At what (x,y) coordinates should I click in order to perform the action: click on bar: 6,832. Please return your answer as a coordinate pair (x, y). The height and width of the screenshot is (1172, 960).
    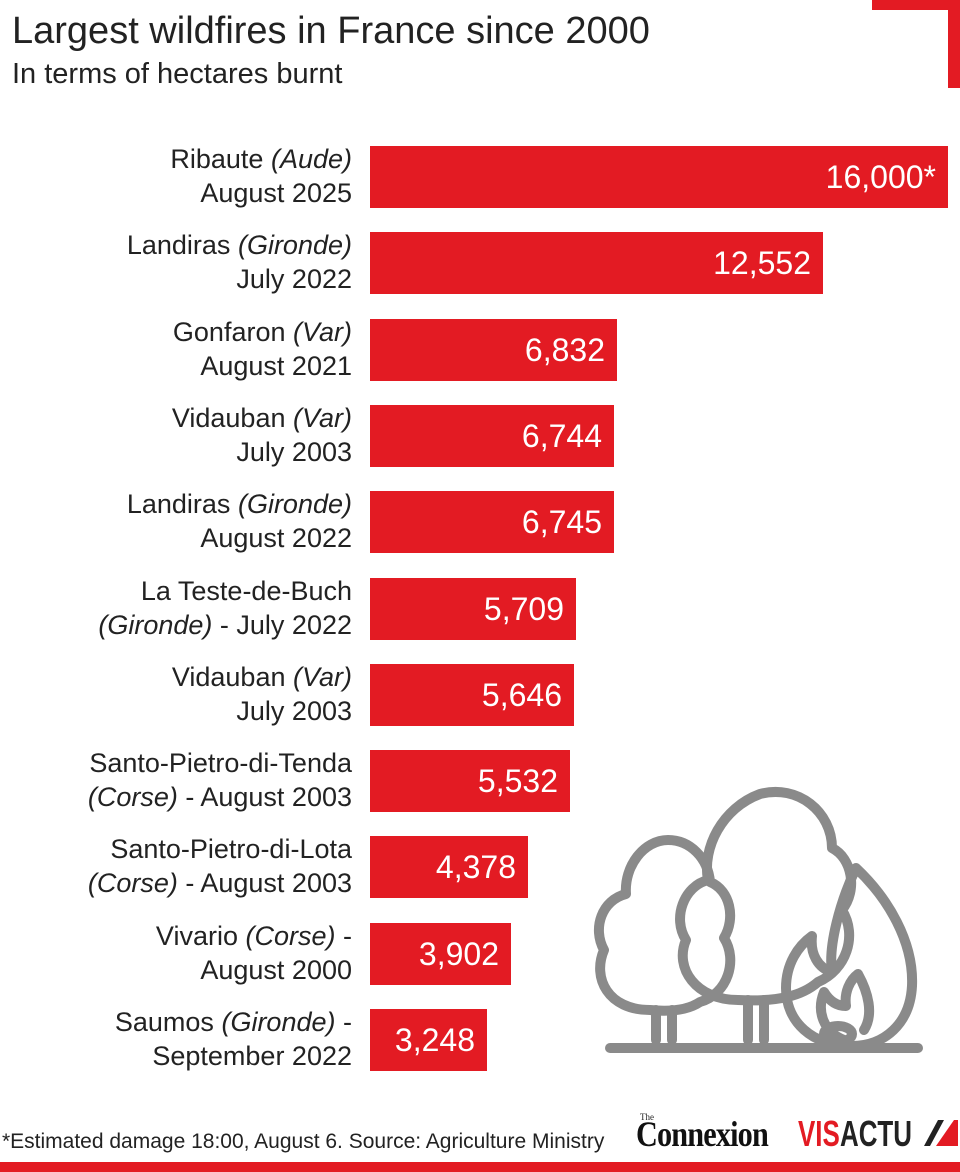
    Looking at the image, I should click on (493, 349).